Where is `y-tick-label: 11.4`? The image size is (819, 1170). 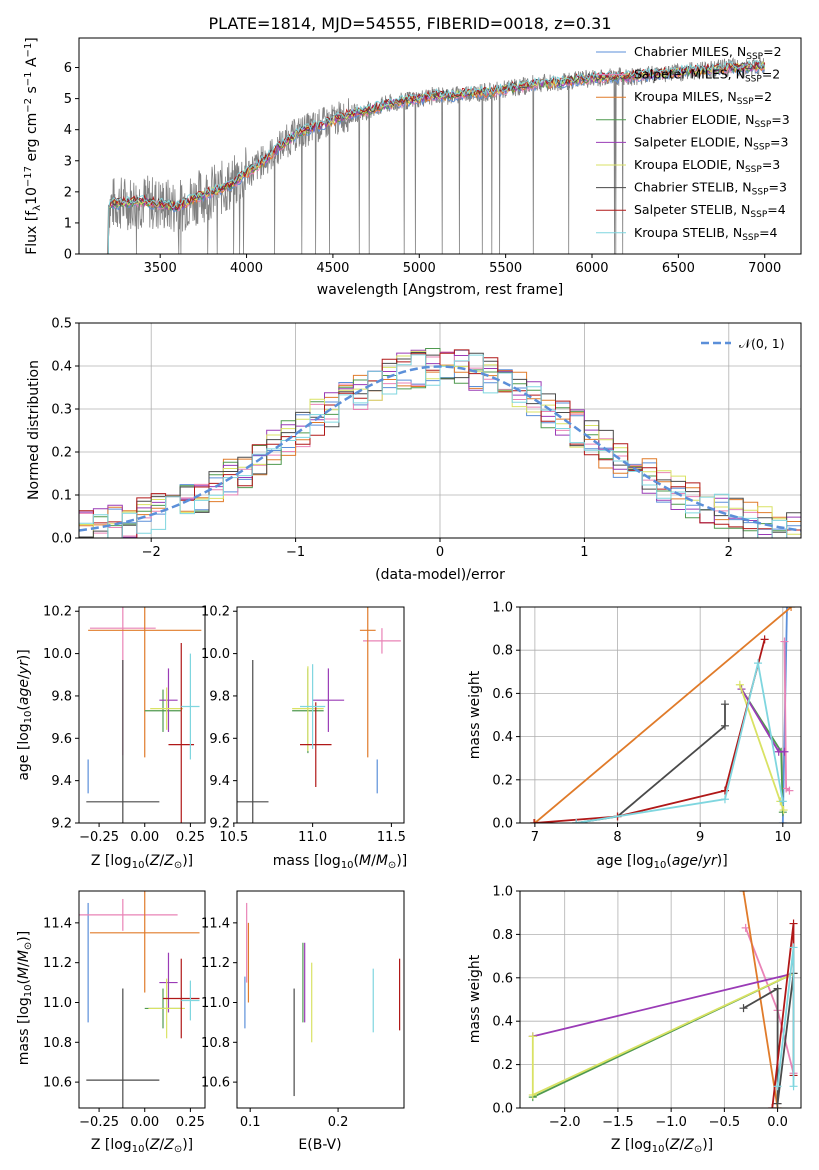
y-tick-label: 11.4 is located at coordinates (57, 923).